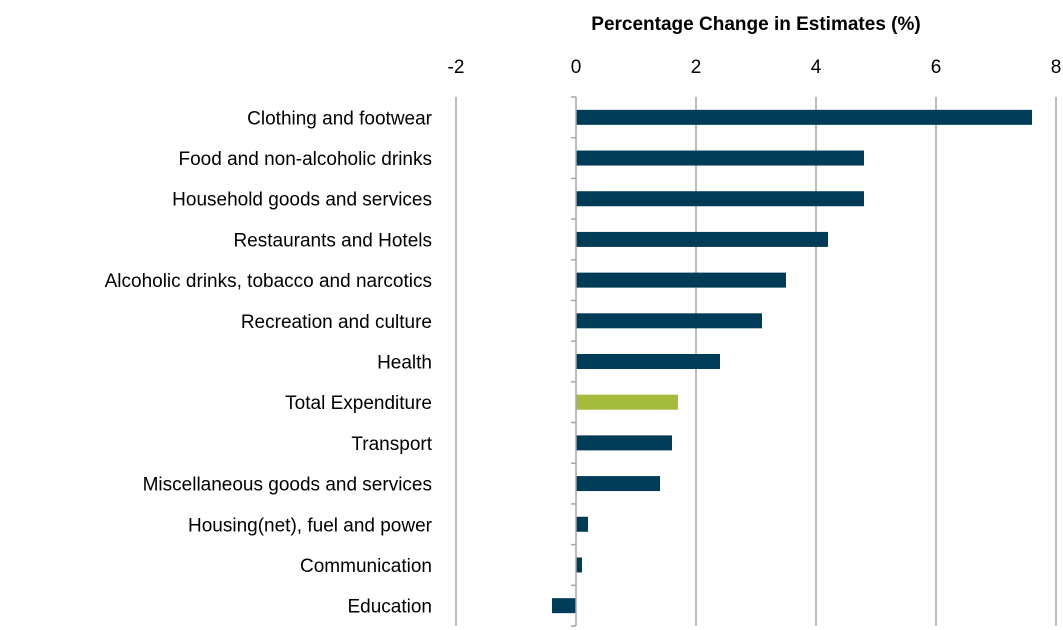 The width and height of the screenshot is (1063, 630). I want to click on category-label: Communication, so click(366, 566).